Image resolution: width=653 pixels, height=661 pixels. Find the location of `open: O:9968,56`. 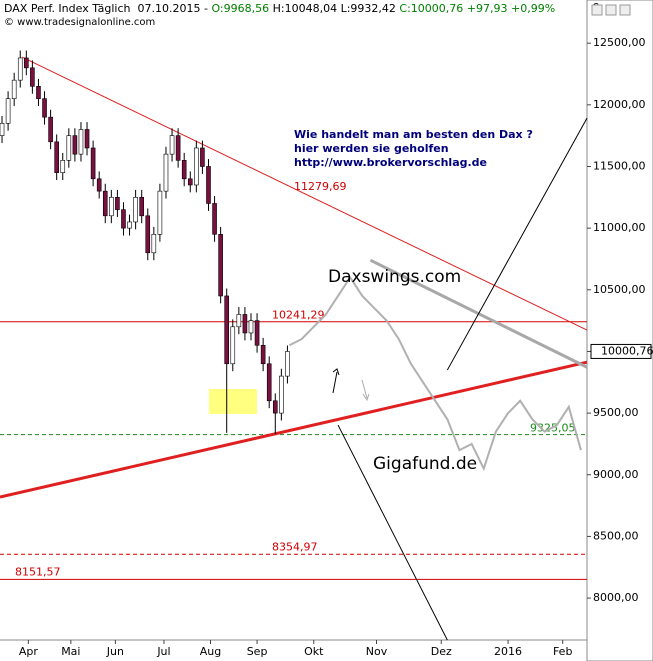

open: O:9968,56 is located at coordinates (240, 8).